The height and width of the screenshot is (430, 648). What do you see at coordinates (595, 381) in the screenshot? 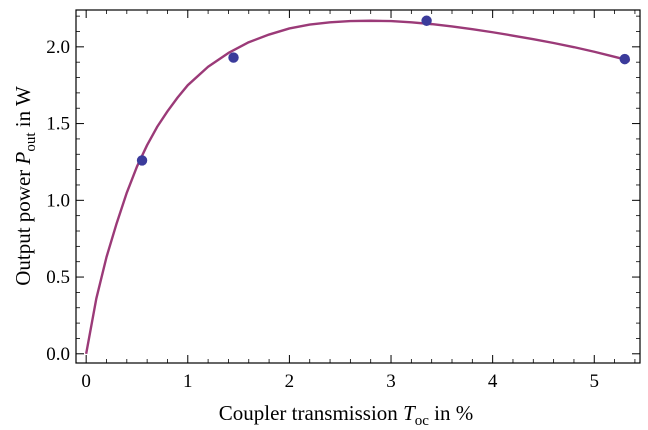
I see `x-tick-label: 5` at bounding box center [595, 381].